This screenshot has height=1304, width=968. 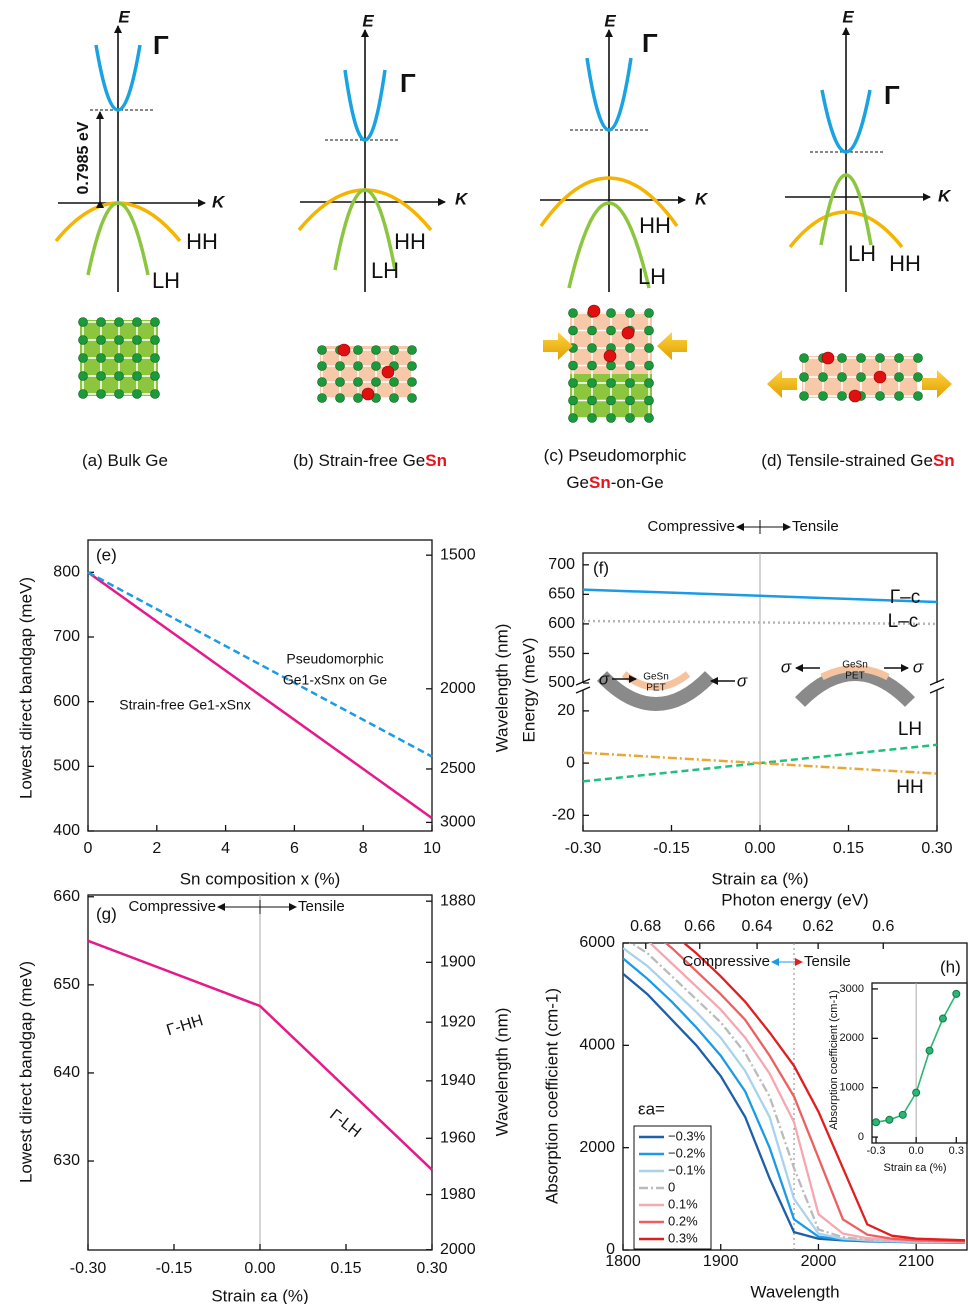 I want to click on y-tick-label: 2000, so click(x=852, y=1038).